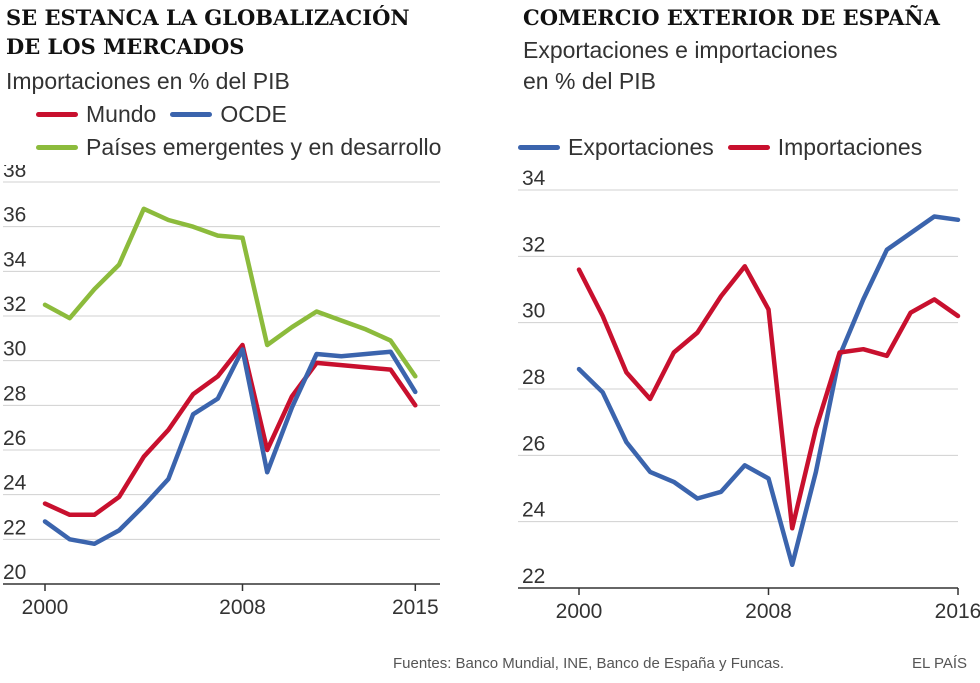  Describe the element at coordinates (230, 292) in the screenshot. I see `left-chart-series-paises-emergentes-y-en-desarrollo` at that location.